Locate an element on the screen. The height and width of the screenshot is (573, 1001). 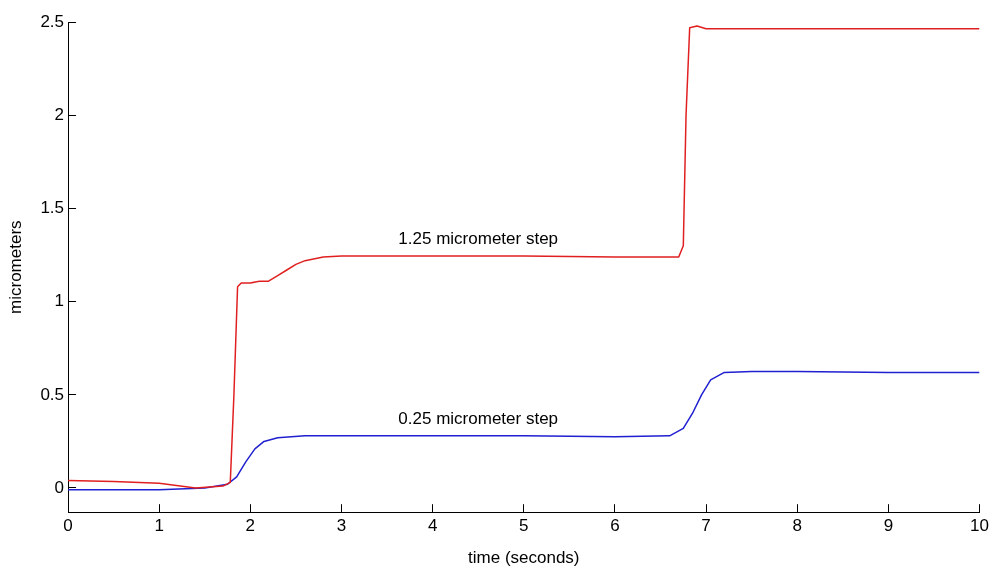
x-tick-label: 1 is located at coordinates (159, 526).